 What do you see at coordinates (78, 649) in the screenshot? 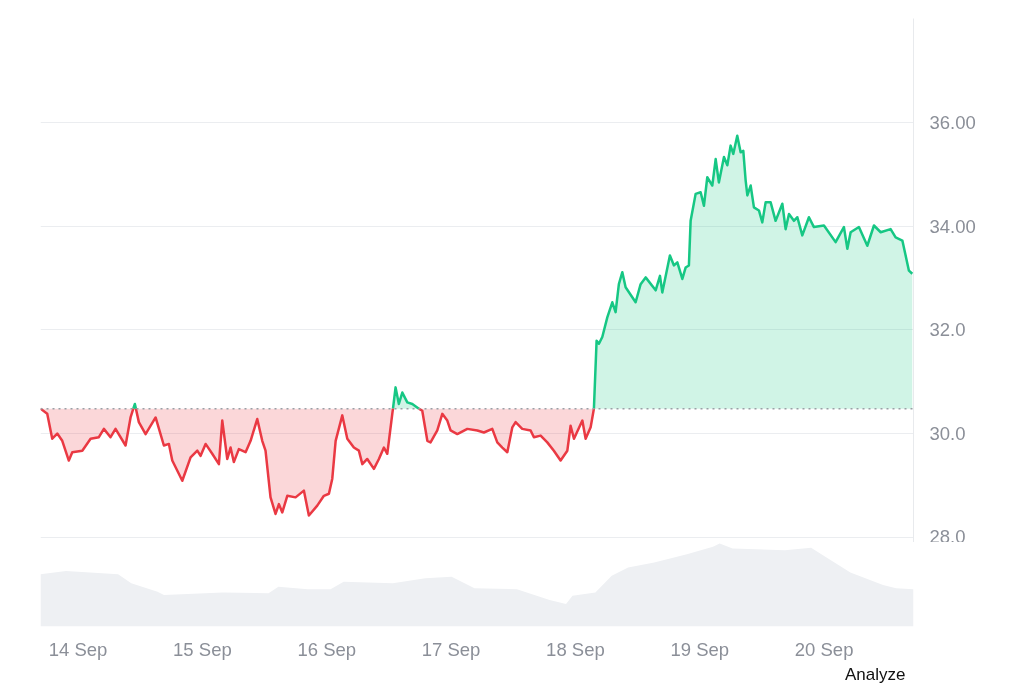
I see `x-tick-label: 14 Sep` at bounding box center [78, 649].